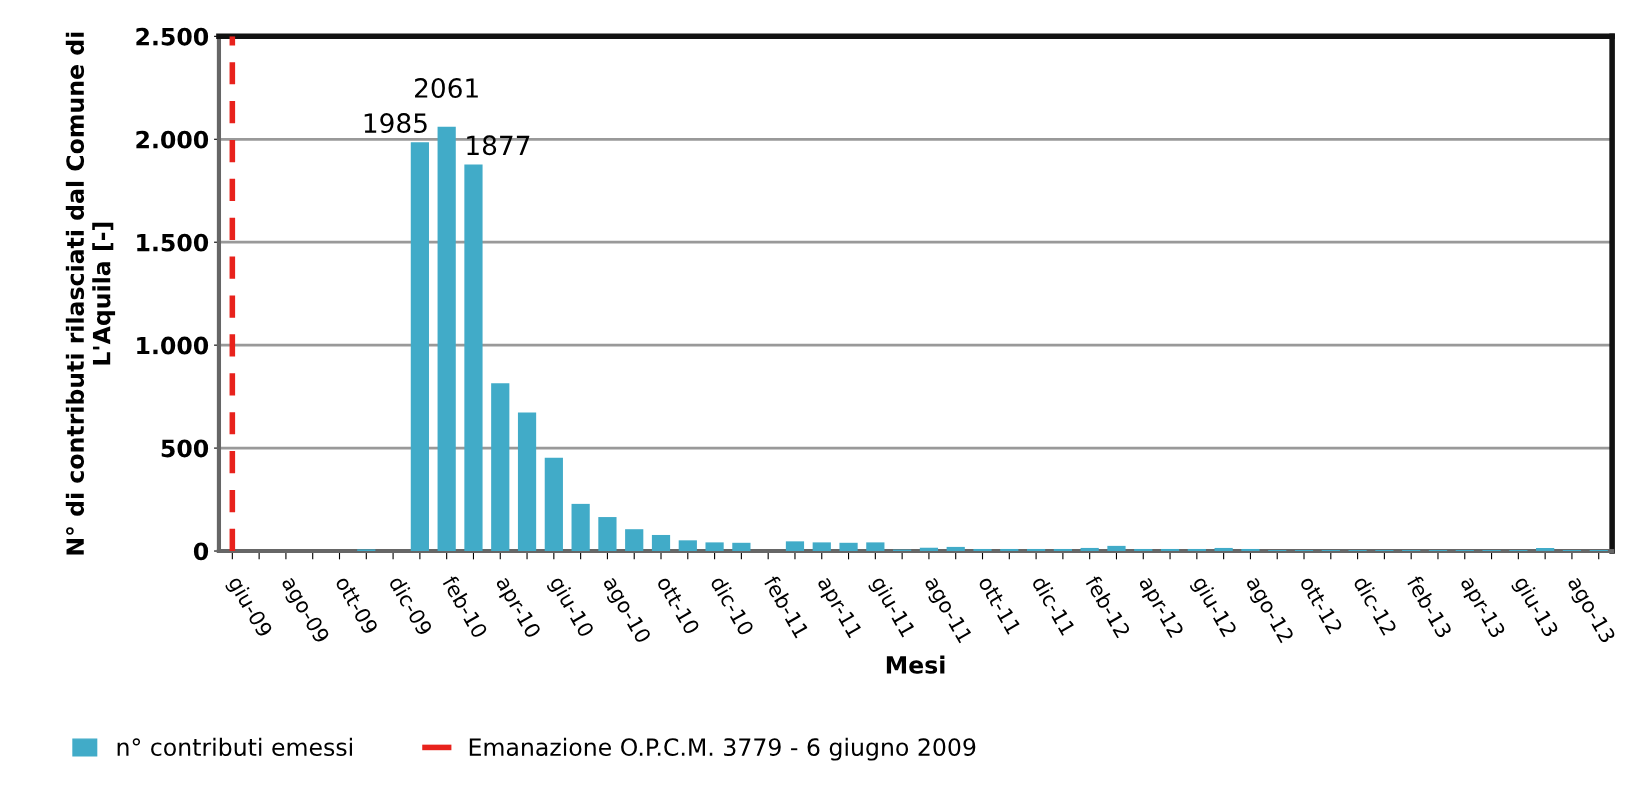 Image resolution: width=1640 pixels, height=790 pixels. Describe the element at coordinates (90, 293) in the screenshot. I see `y-axis-title: N° di contributi rilasciati dal Comune di L'Aquila [-]` at that location.